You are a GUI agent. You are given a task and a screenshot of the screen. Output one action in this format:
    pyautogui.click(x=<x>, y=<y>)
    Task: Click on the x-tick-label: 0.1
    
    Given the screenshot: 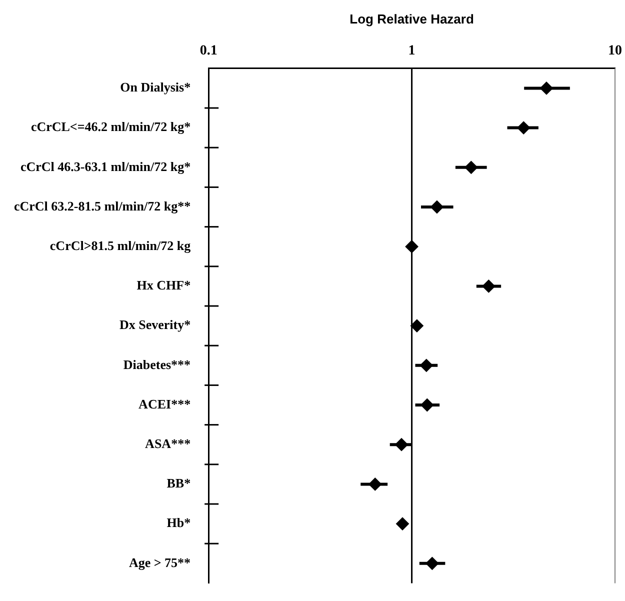 What is the action you would take?
    pyautogui.click(x=209, y=51)
    